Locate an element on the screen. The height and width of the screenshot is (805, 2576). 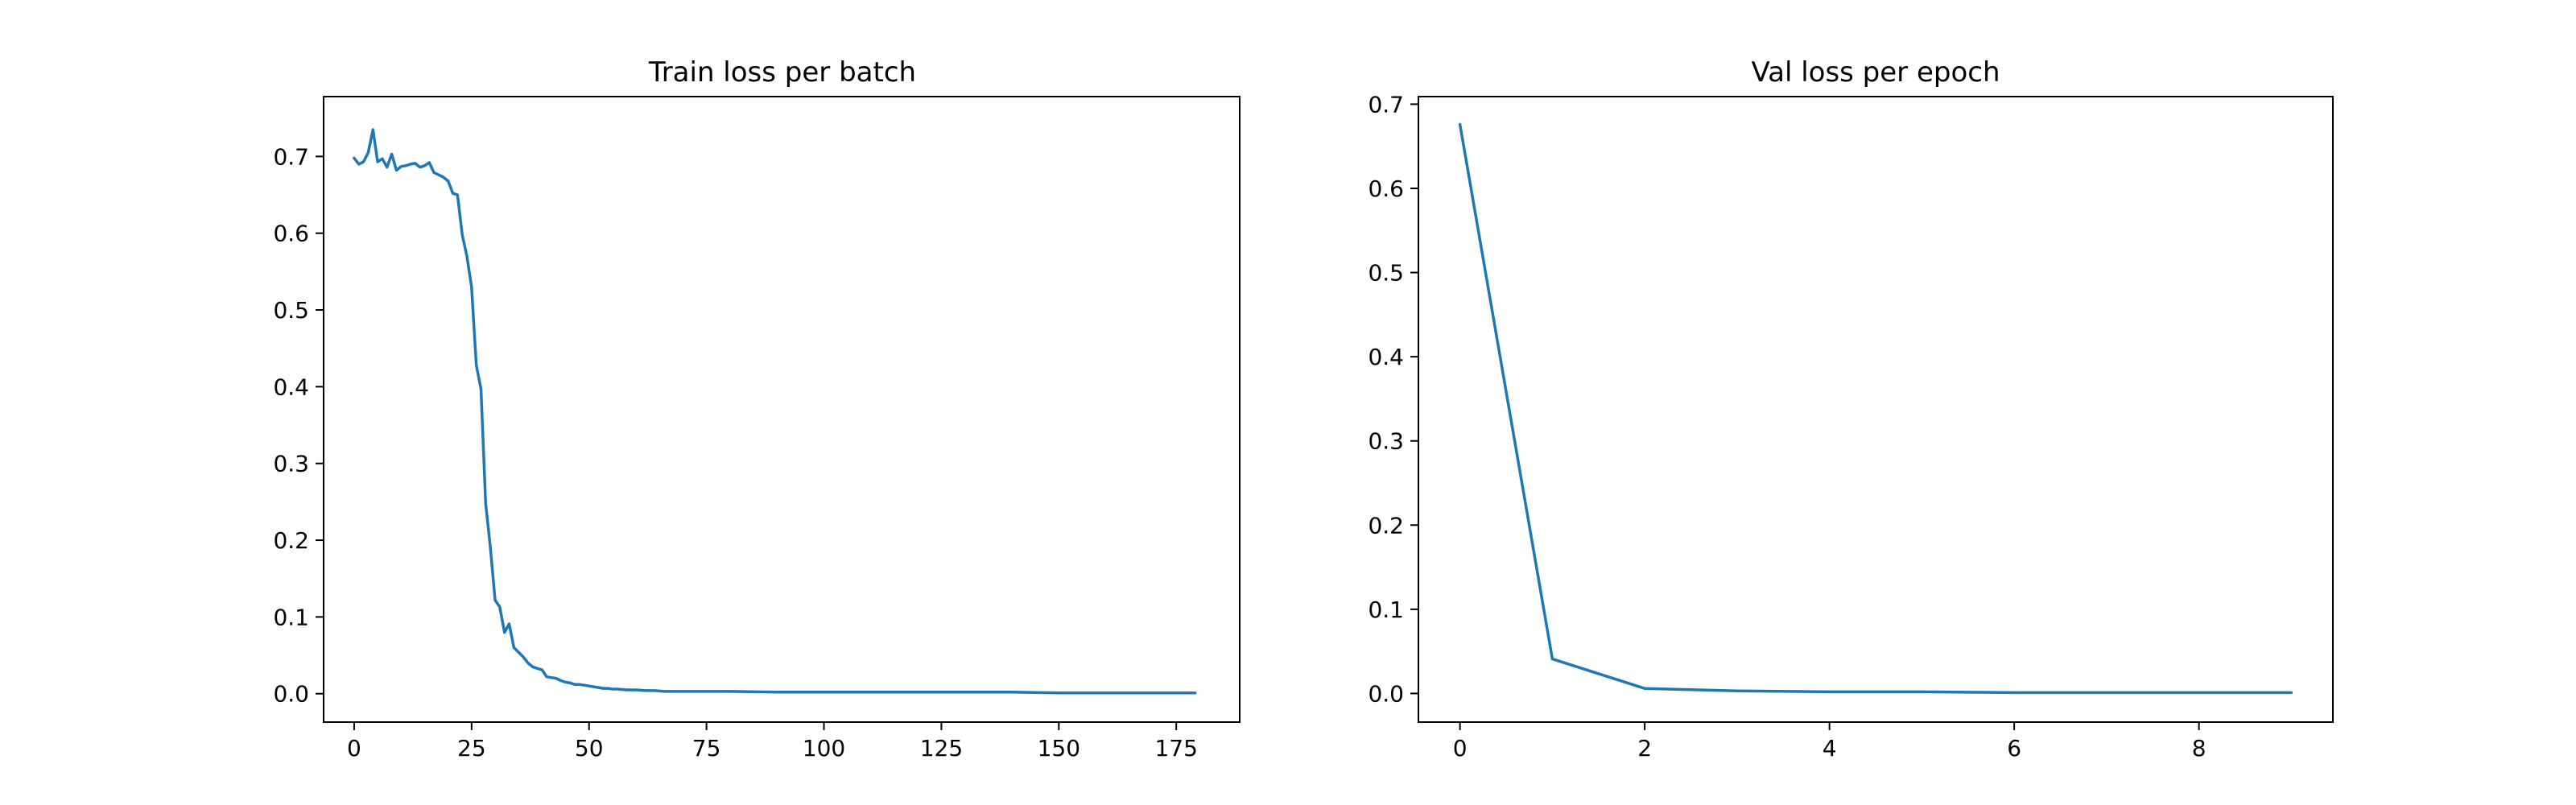
train-loss-y-tick-label: 0.5 is located at coordinates (291, 310).